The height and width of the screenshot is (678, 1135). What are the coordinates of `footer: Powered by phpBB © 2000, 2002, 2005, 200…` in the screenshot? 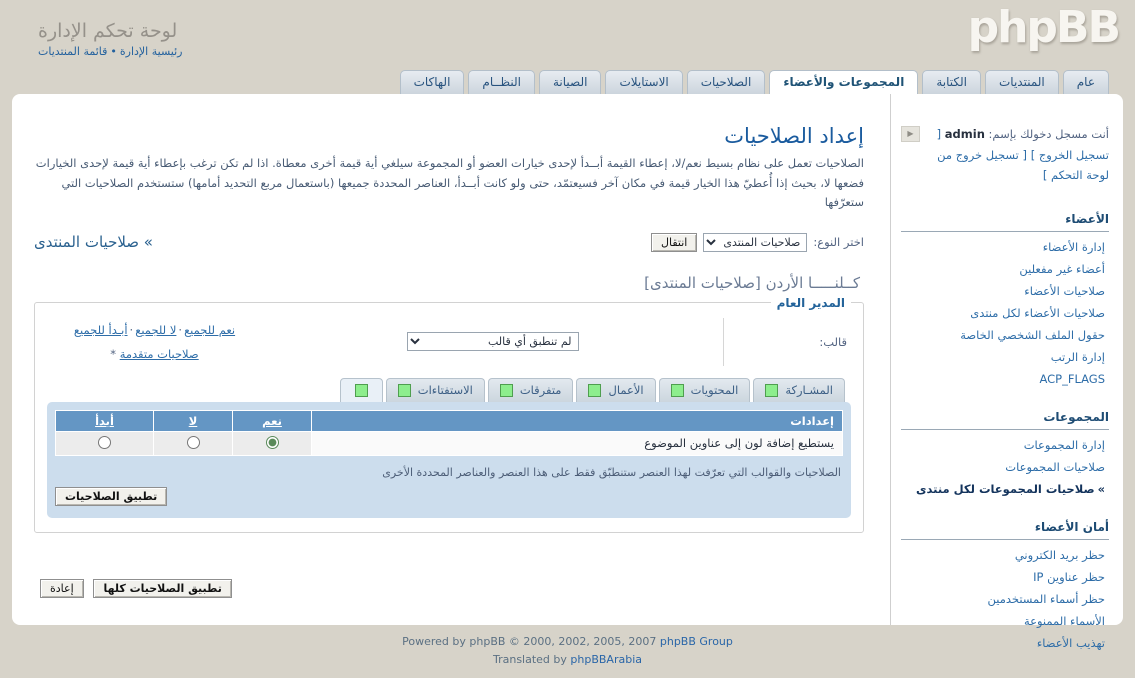 It's located at (567, 650).